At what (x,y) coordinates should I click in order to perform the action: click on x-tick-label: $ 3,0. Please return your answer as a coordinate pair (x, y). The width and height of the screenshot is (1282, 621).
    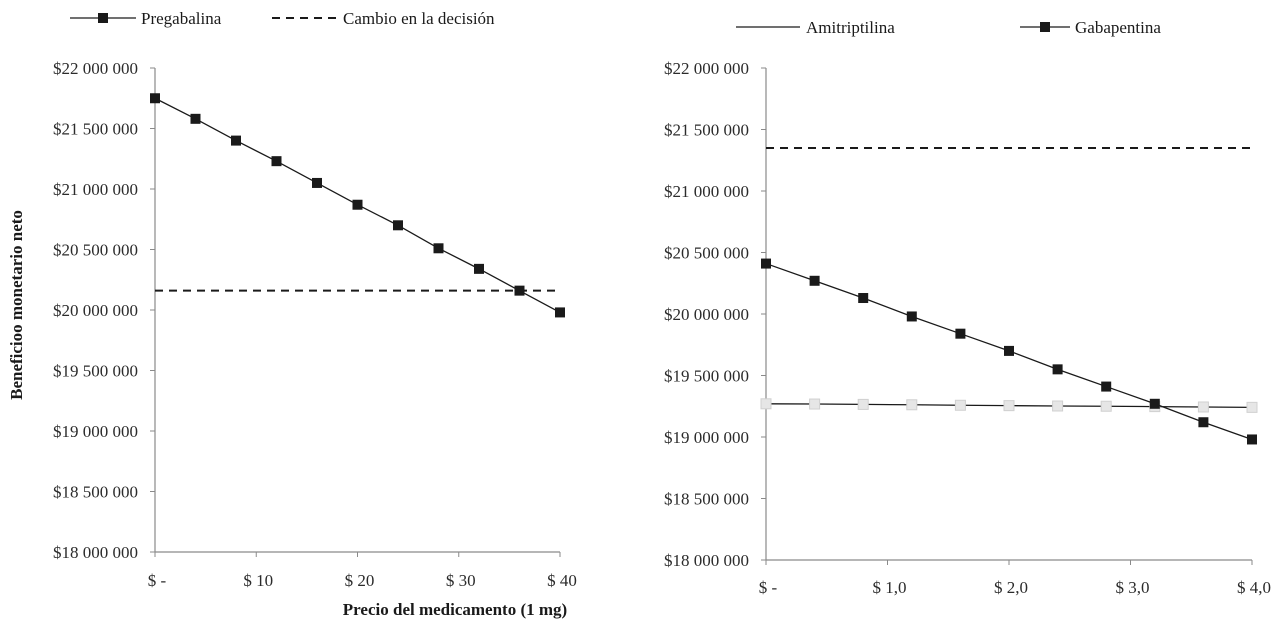
    Looking at the image, I should click on (1133, 587).